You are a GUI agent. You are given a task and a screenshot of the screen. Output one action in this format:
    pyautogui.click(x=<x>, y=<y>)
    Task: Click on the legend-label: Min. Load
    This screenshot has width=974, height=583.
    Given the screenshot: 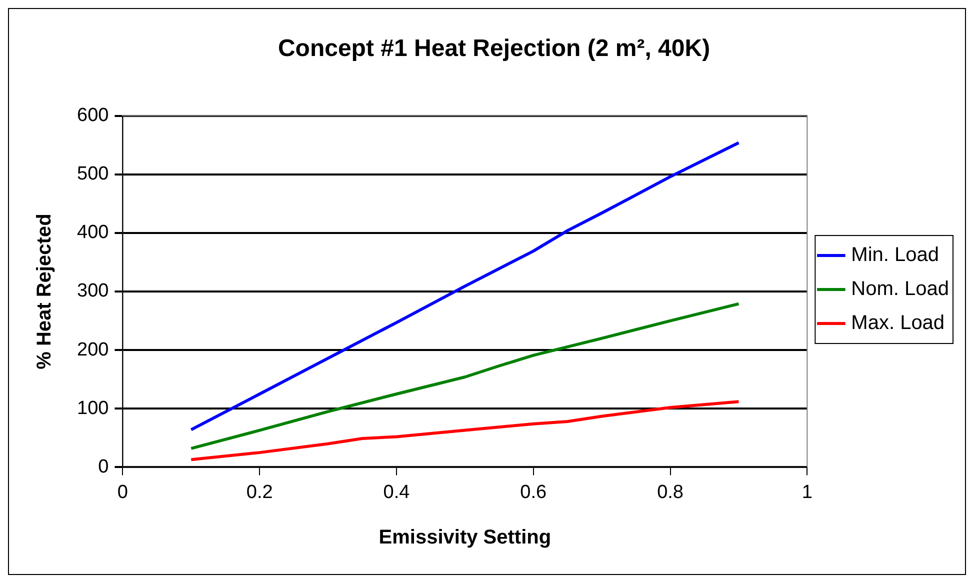 What is the action you would take?
    pyautogui.click(x=895, y=255)
    